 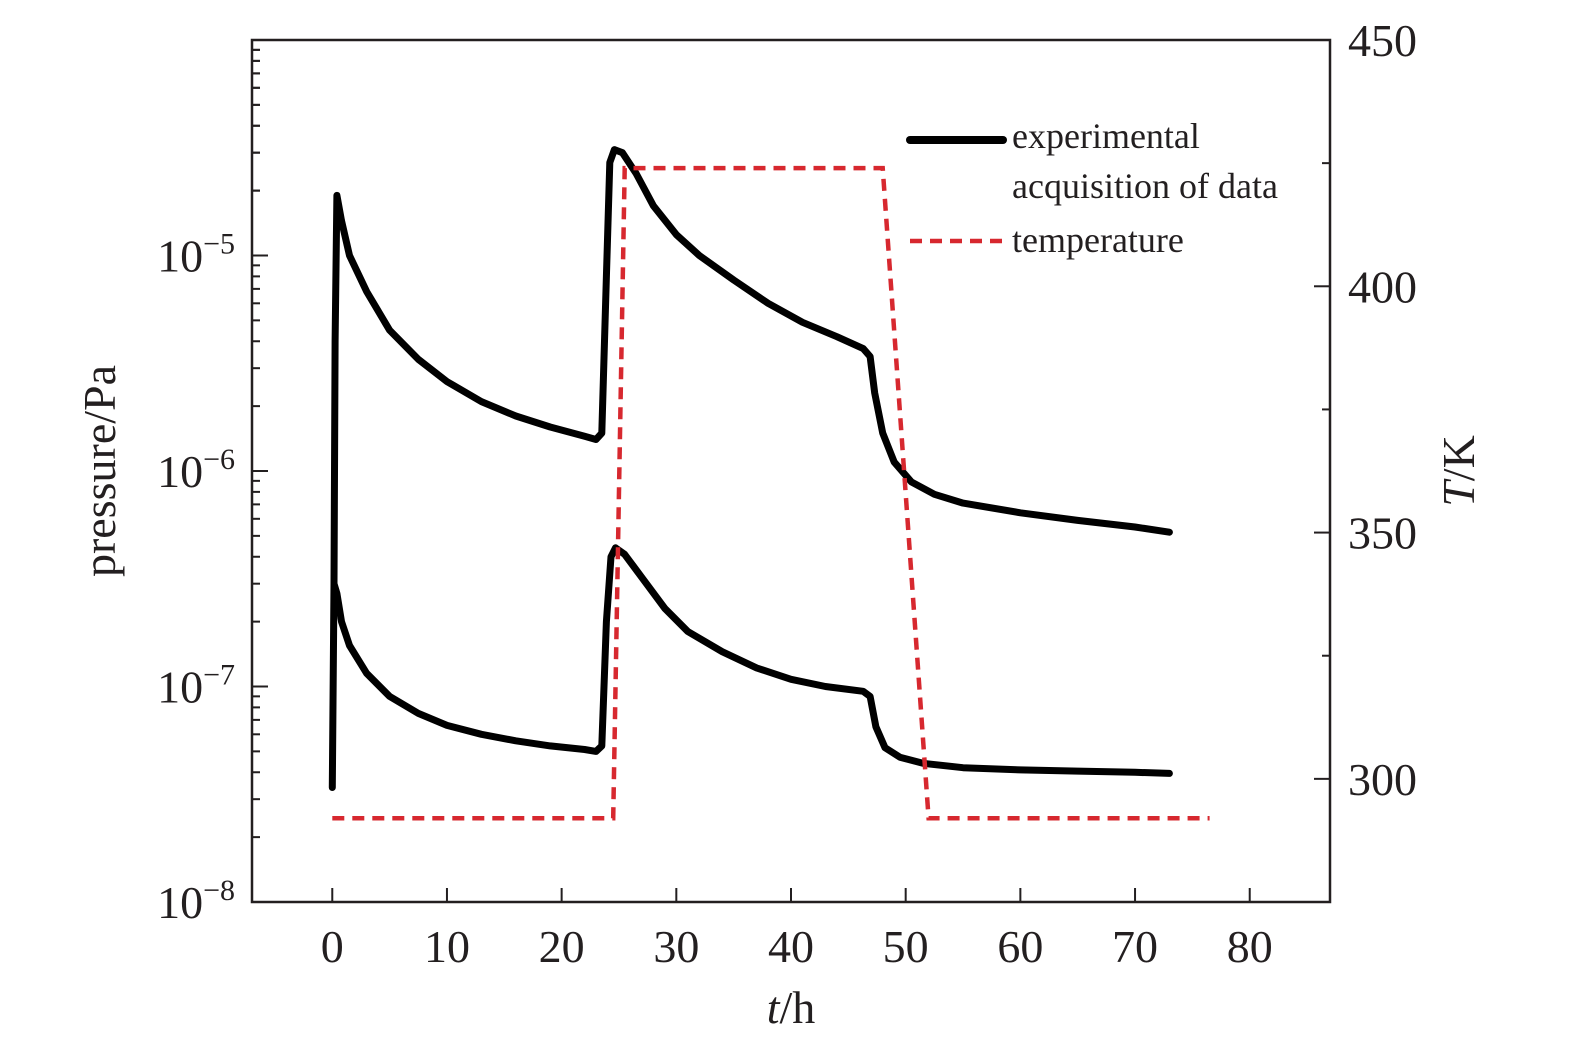 What do you see at coordinates (562, 946) in the screenshot?
I see `x-tick-label: 20` at bounding box center [562, 946].